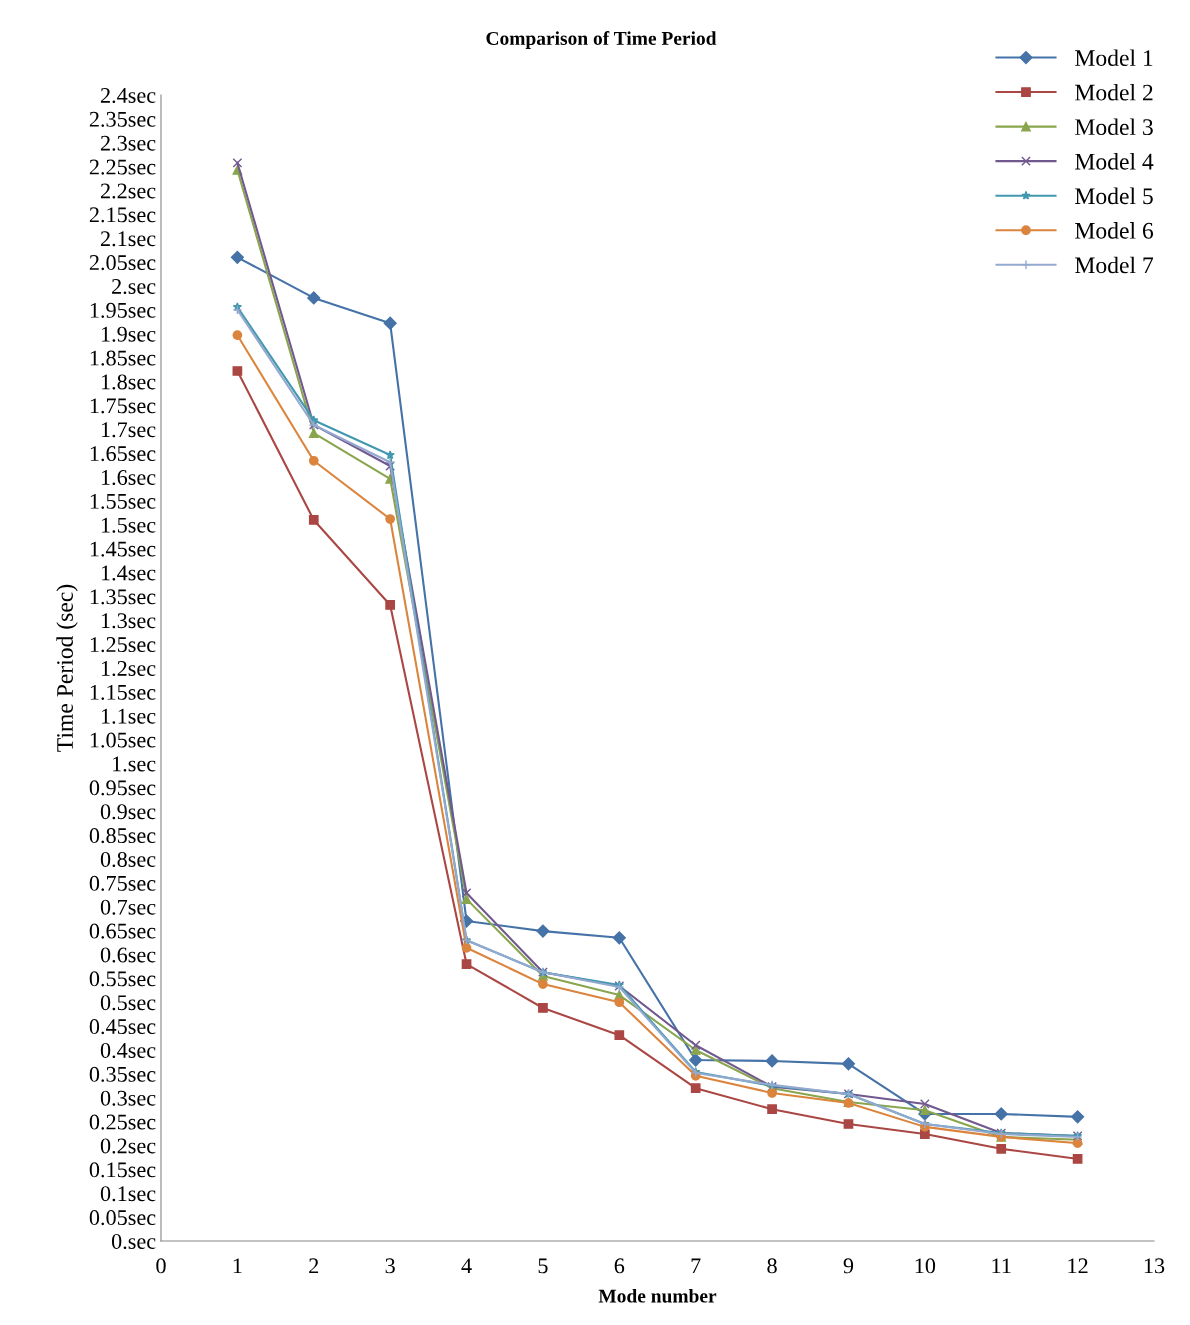 This screenshot has height=1325, width=1190. I want to click on legend-label: Model 7, so click(1114, 265).